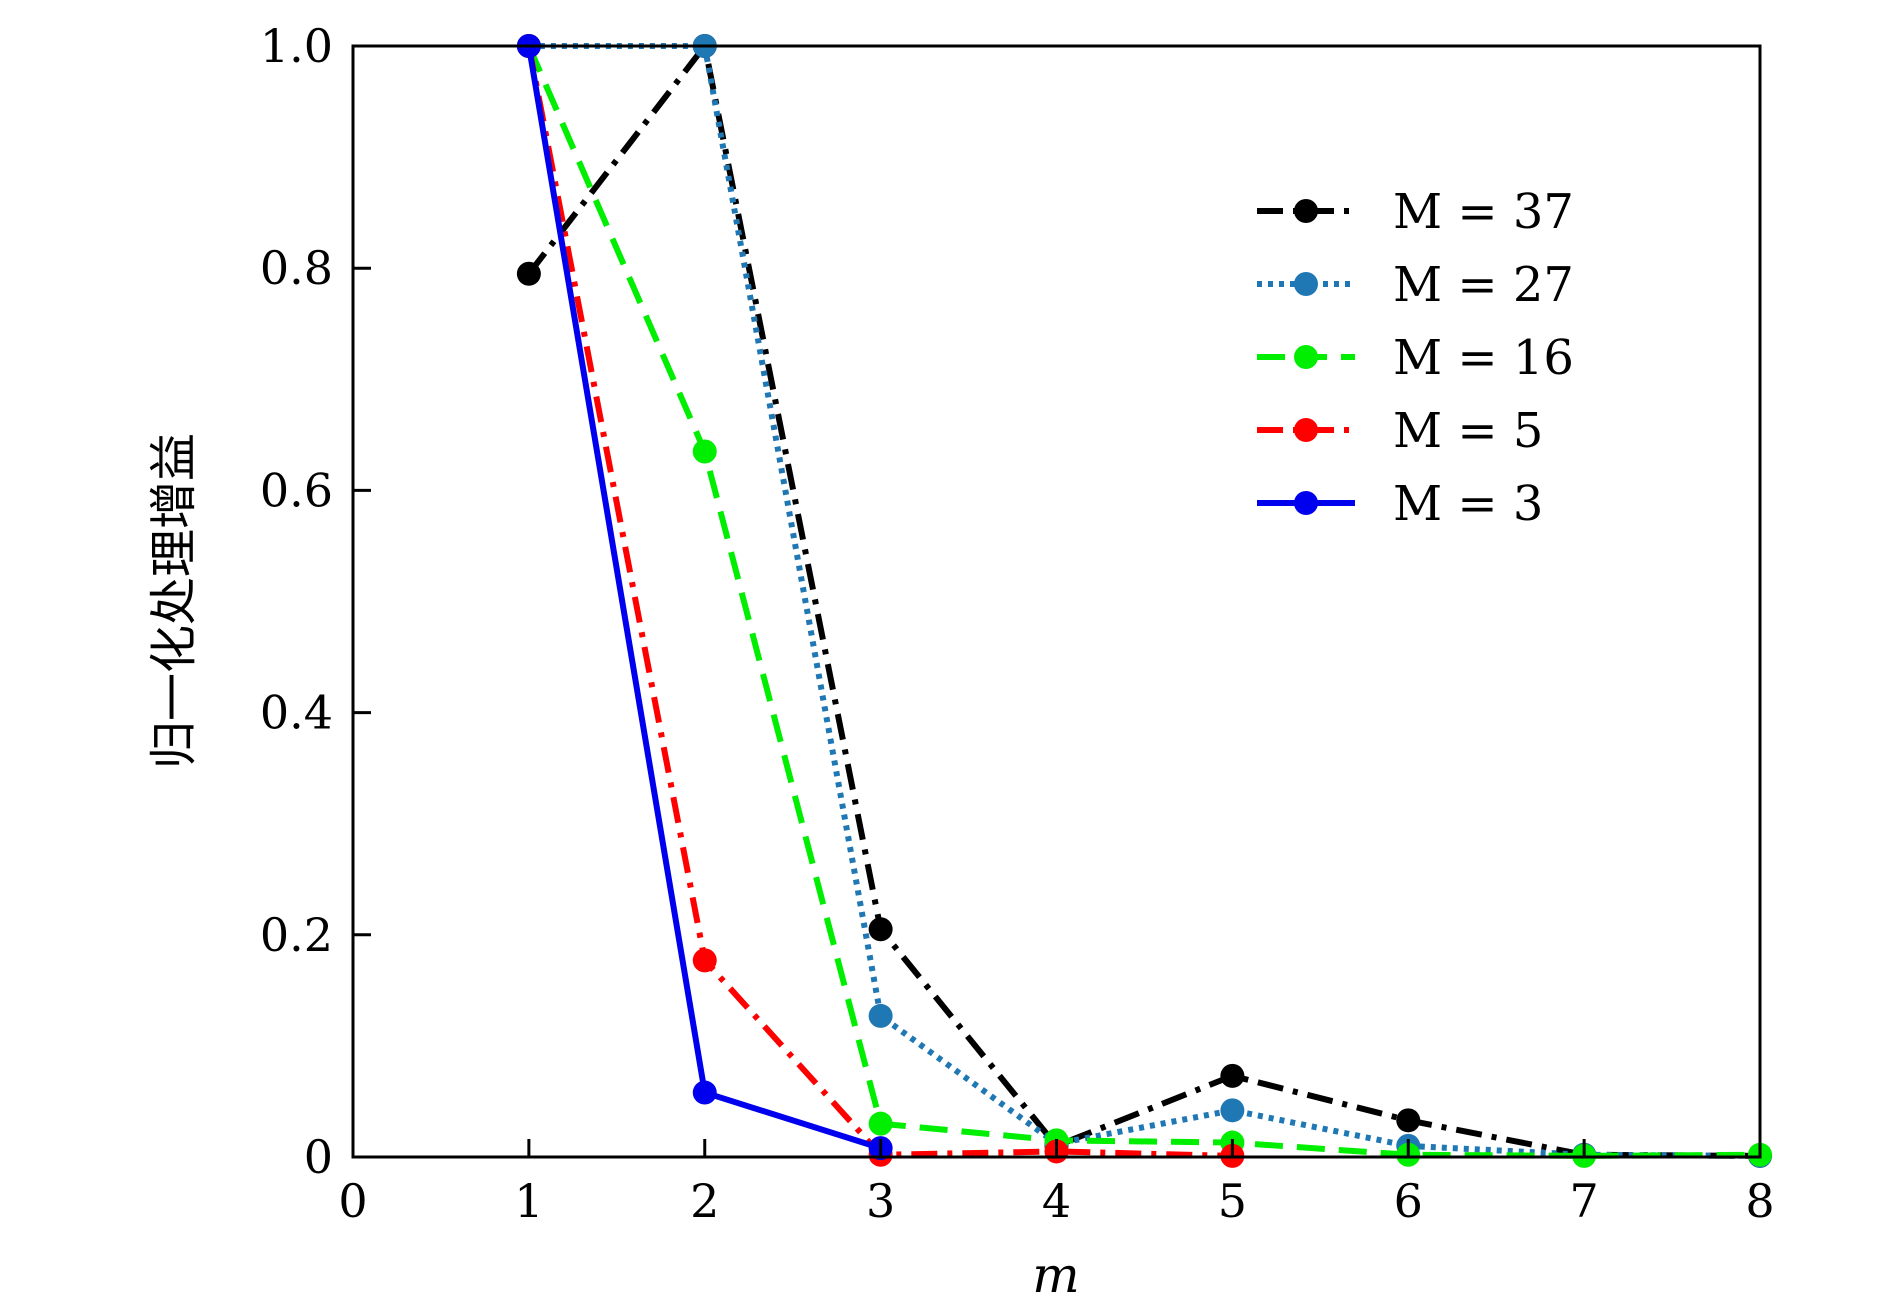 The image size is (1890, 1300). What do you see at coordinates (1056, 1201) in the screenshot?
I see `x-tick-label: 4` at bounding box center [1056, 1201].